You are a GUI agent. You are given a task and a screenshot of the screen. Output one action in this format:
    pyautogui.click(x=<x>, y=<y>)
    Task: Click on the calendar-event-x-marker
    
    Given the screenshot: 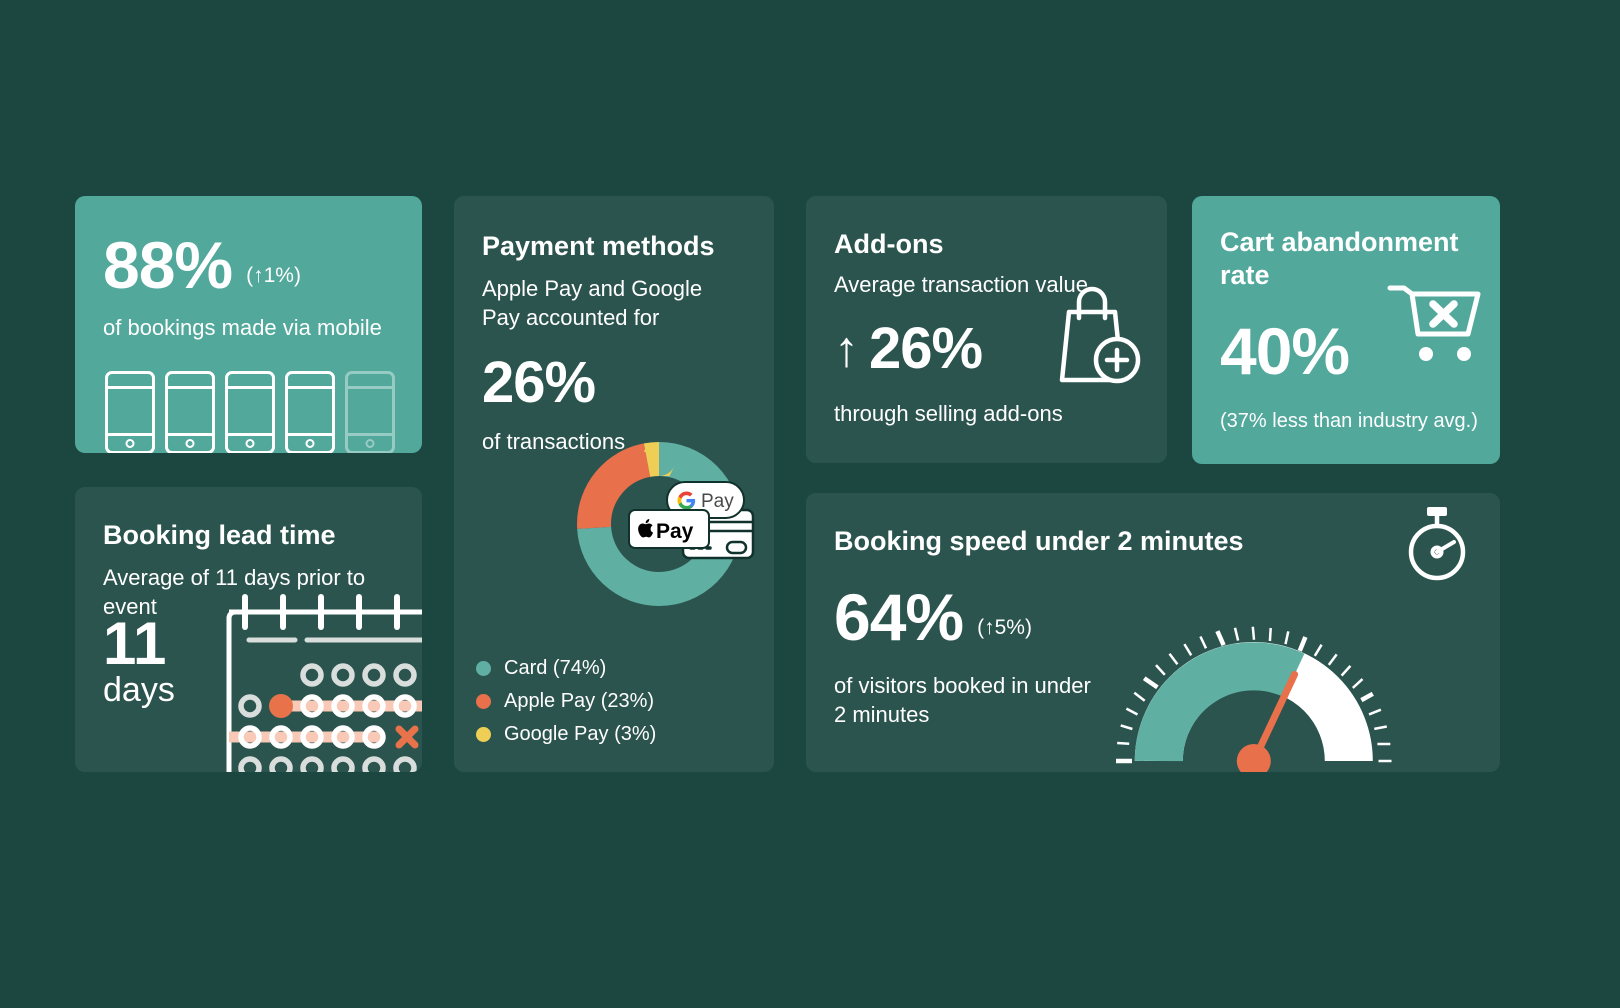 What is the action you would take?
    pyautogui.click(x=407, y=737)
    